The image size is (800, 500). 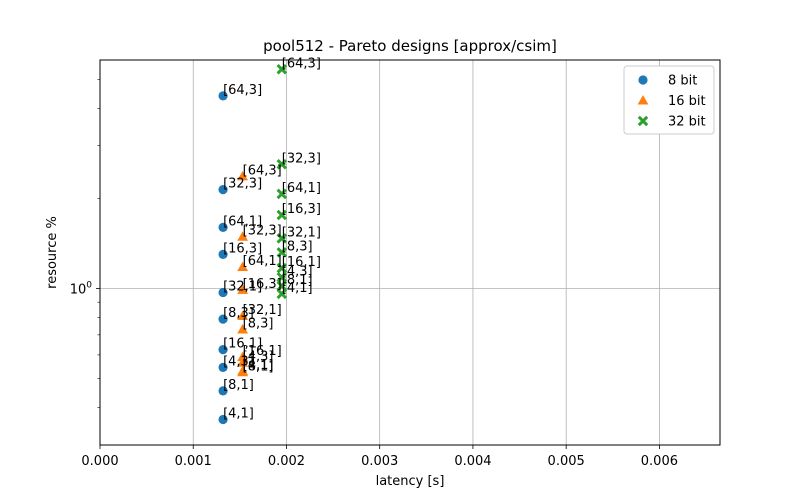 I want to click on legend-label: 8 bit, so click(x=682, y=81).